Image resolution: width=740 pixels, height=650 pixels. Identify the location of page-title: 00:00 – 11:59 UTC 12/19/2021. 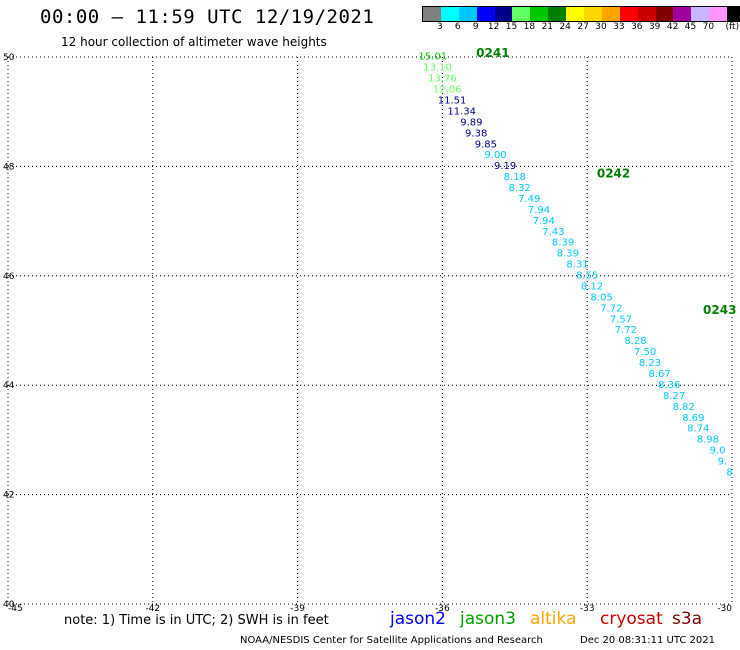
(207, 17).